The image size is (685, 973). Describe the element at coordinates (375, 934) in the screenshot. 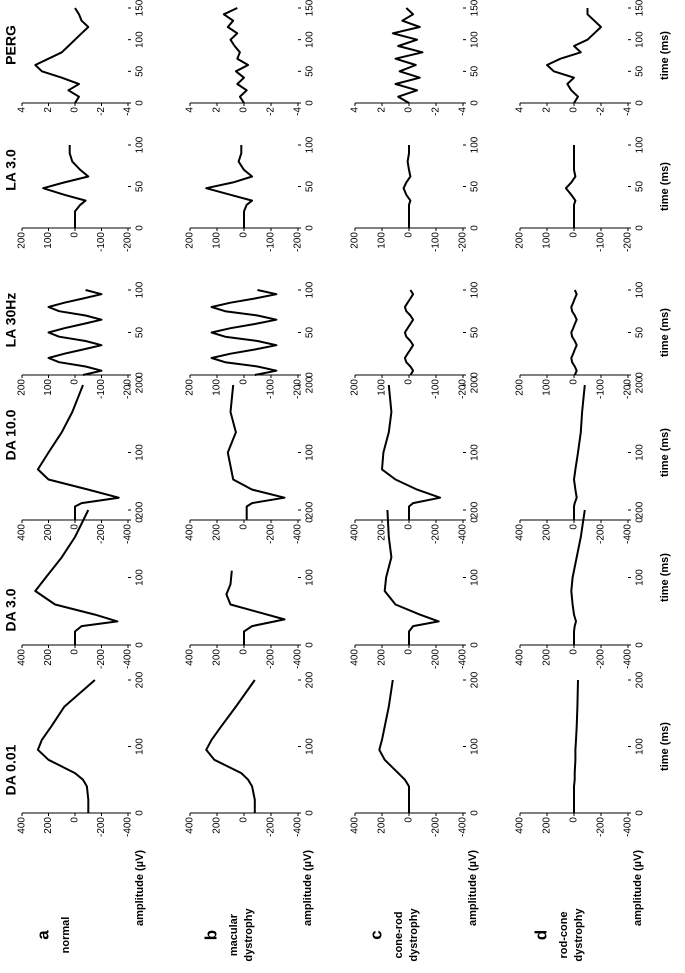

I see `row-letter: c` at that location.